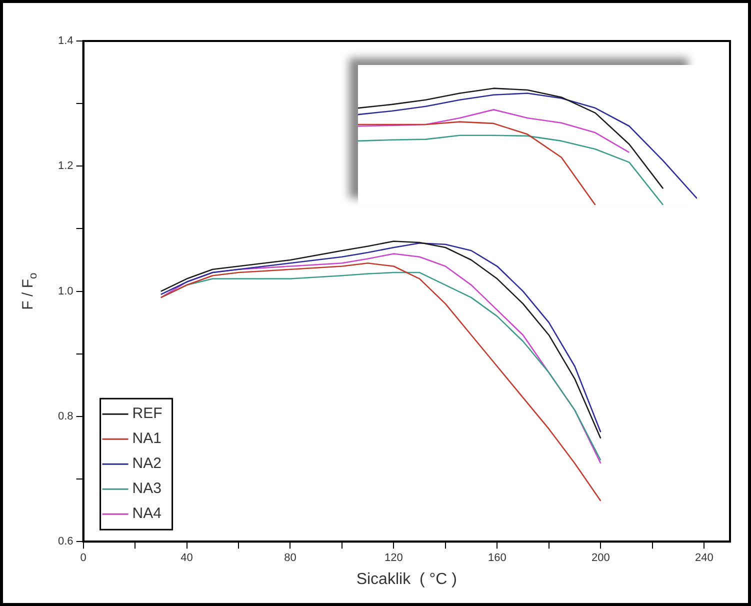  Describe the element at coordinates (147, 513) in the screenshot. I see `legend-label: NA4` at that location.